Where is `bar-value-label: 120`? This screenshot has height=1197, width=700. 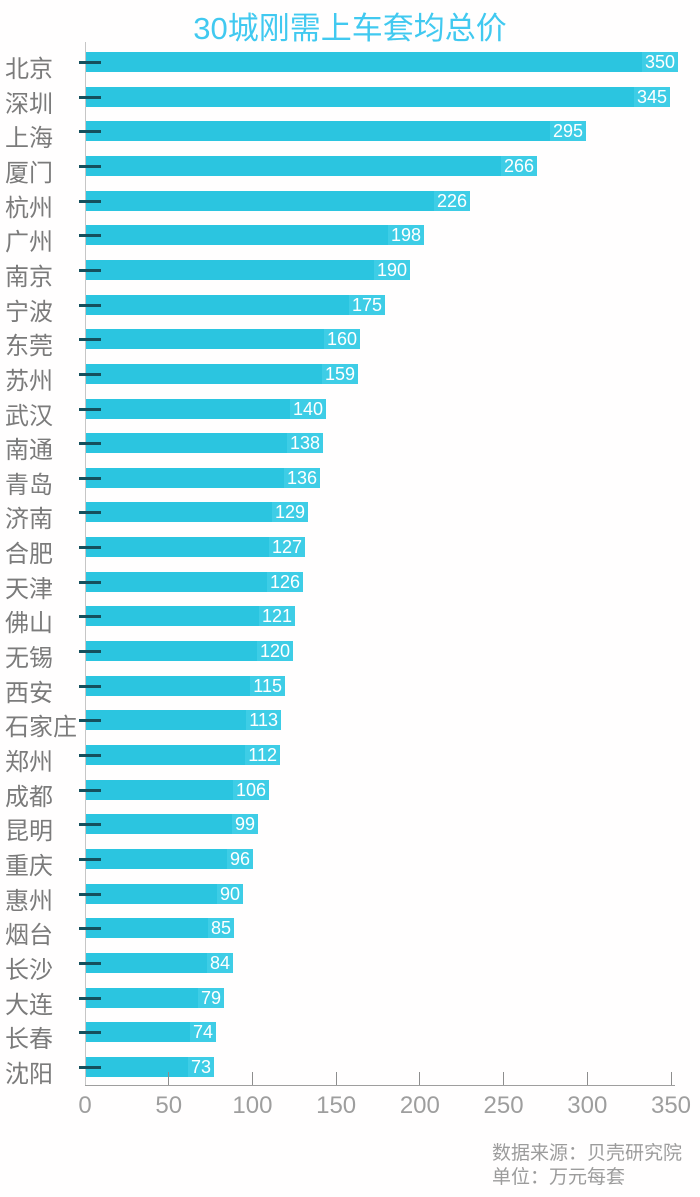
bar-value-label: 120 is located at coordinates (274, 651).